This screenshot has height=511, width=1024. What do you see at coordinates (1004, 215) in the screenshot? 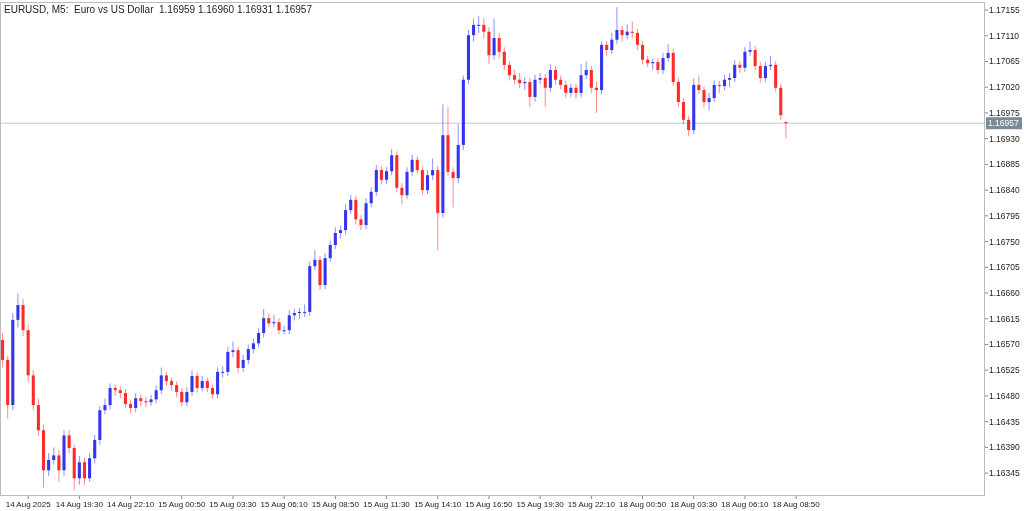
I see `y-tick-label: 1.16795` at bounding box center [1004, 215].